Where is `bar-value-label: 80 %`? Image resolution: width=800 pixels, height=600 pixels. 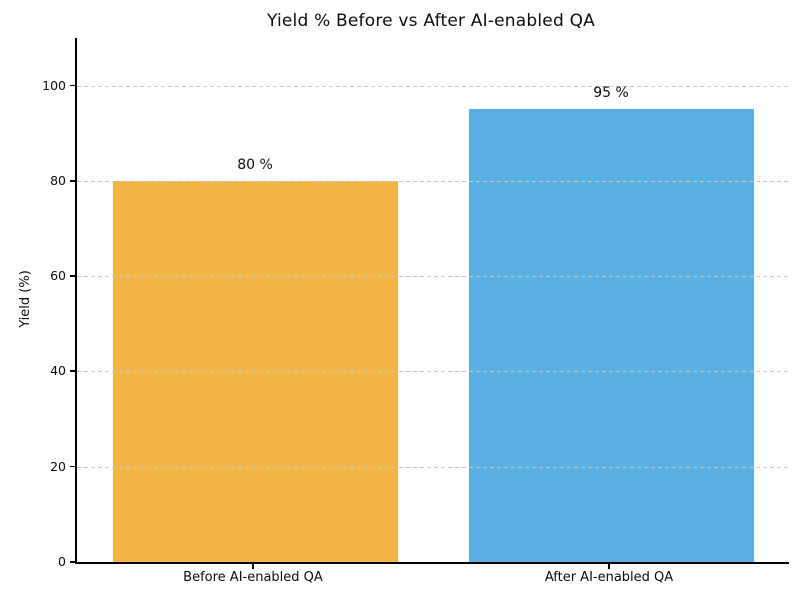 bar-value-label: 80 % is located at coordinates (255, 164).